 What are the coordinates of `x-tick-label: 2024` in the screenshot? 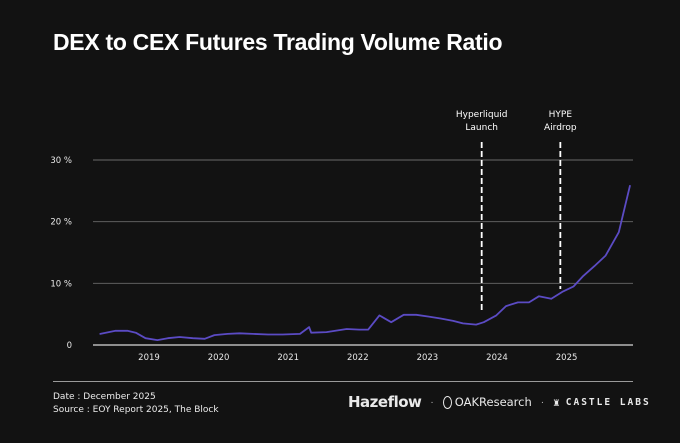 It's located at (497, 358).